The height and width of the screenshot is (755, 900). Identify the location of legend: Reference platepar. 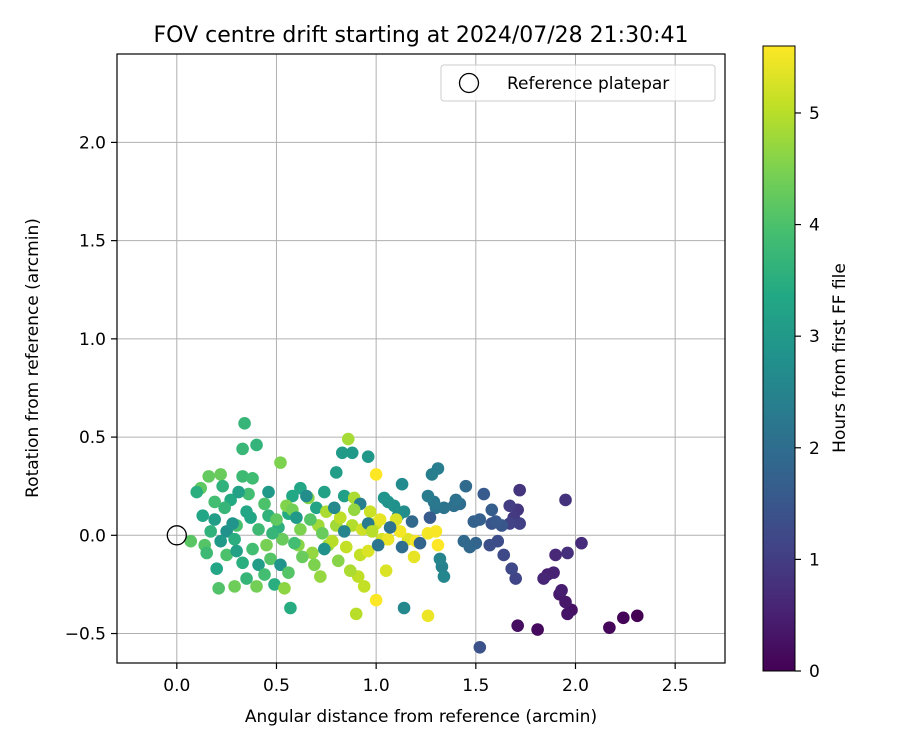
(578, 83).